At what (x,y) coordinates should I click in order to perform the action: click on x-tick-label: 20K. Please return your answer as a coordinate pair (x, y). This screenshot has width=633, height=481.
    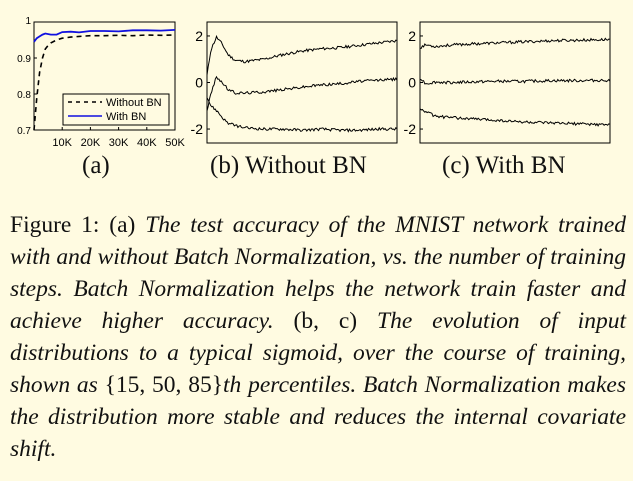
    Looking at the image, I should click on (91, 143).